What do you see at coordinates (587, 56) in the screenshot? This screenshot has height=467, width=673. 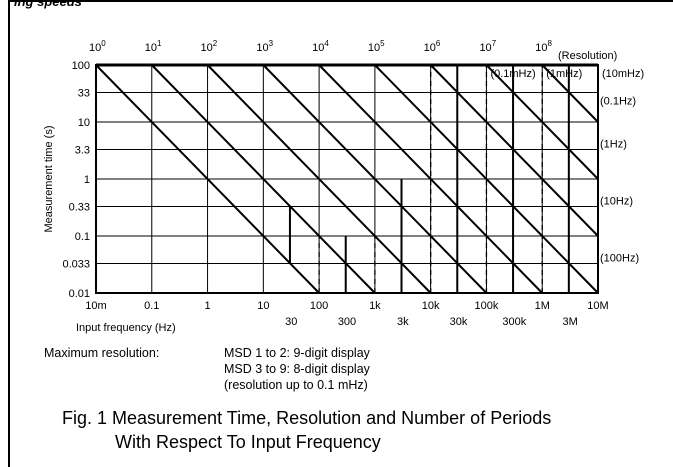 I see `resolution-header: (Resolution)` at bounding box center [587, 56].